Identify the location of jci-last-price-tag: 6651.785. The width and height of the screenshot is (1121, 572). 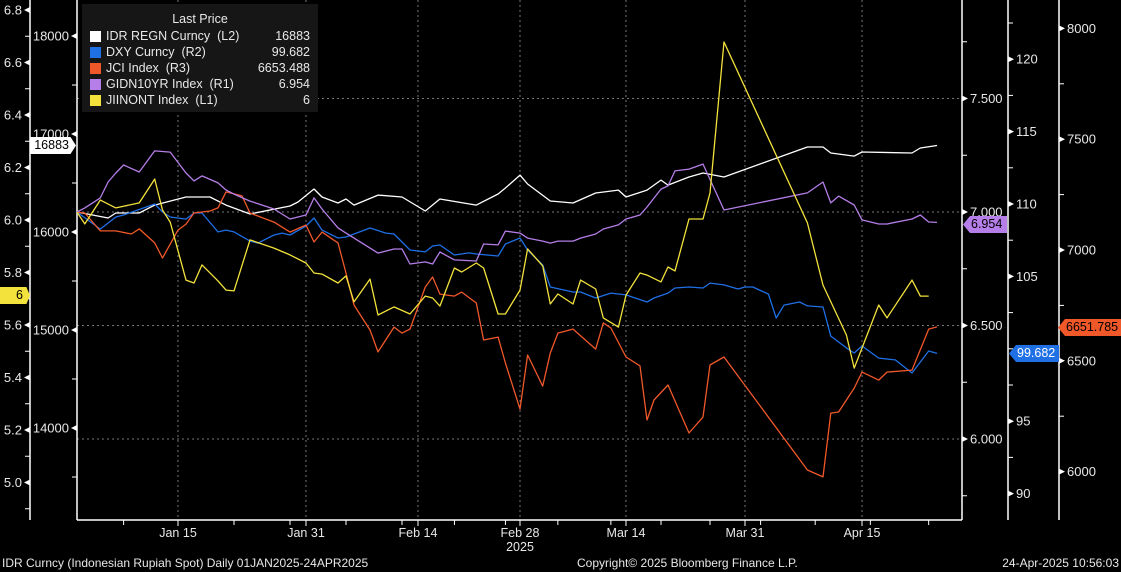
(1089, 327).